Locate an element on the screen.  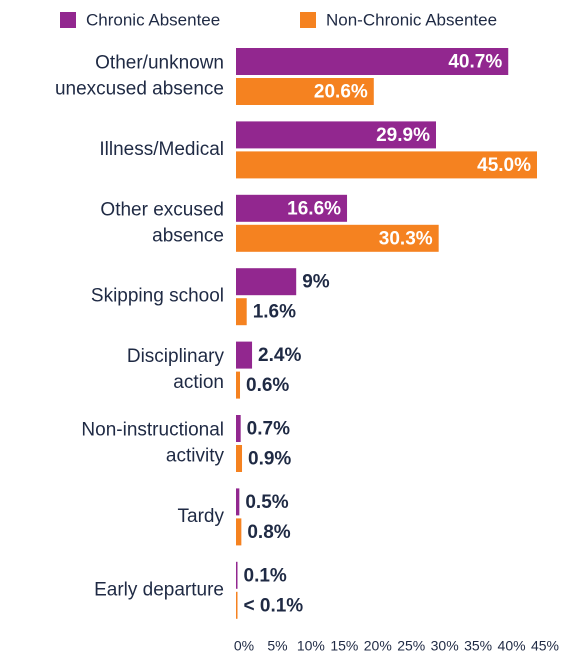
value-label: 45.0% is located at coordinates (504, 165).